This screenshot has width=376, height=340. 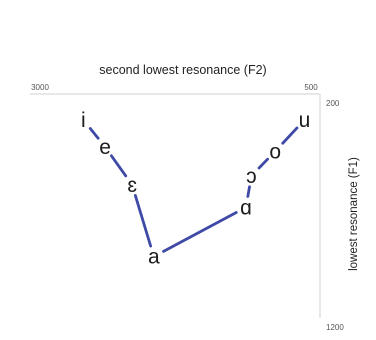 I want to click on vowel-label-1-4: u, so click(x=305, y=120).